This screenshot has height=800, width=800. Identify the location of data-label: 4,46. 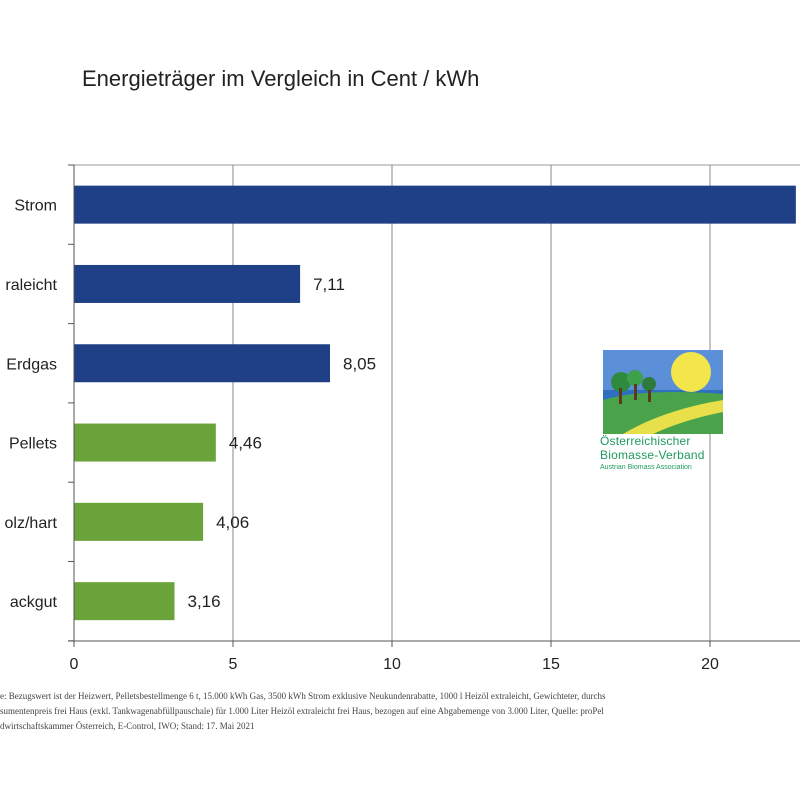
(245, 443).